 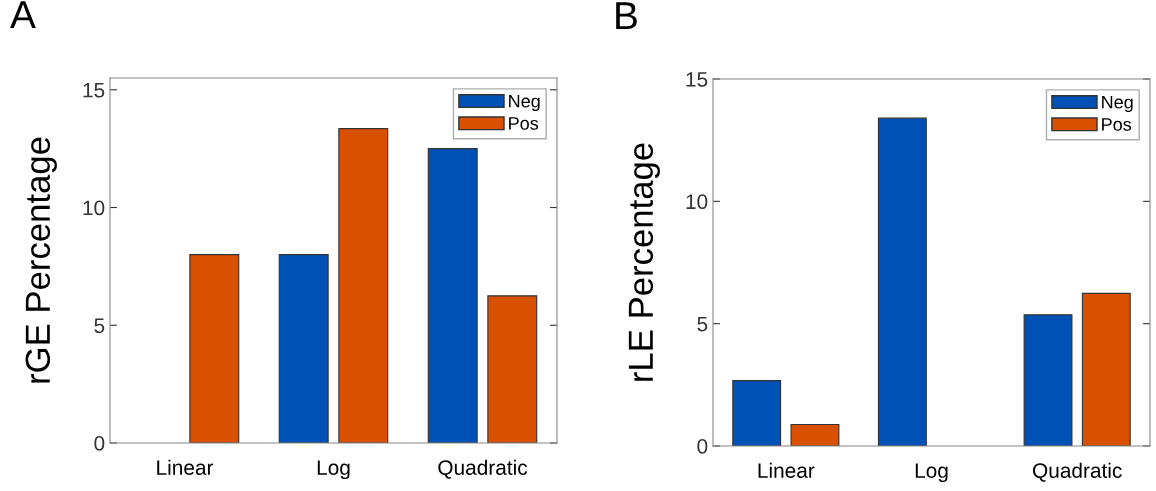 What do you see at coordinates (41, 260) in the screenshot?
I see `y-axis-title: rGE Percentage` at bounding box center [41, 260].